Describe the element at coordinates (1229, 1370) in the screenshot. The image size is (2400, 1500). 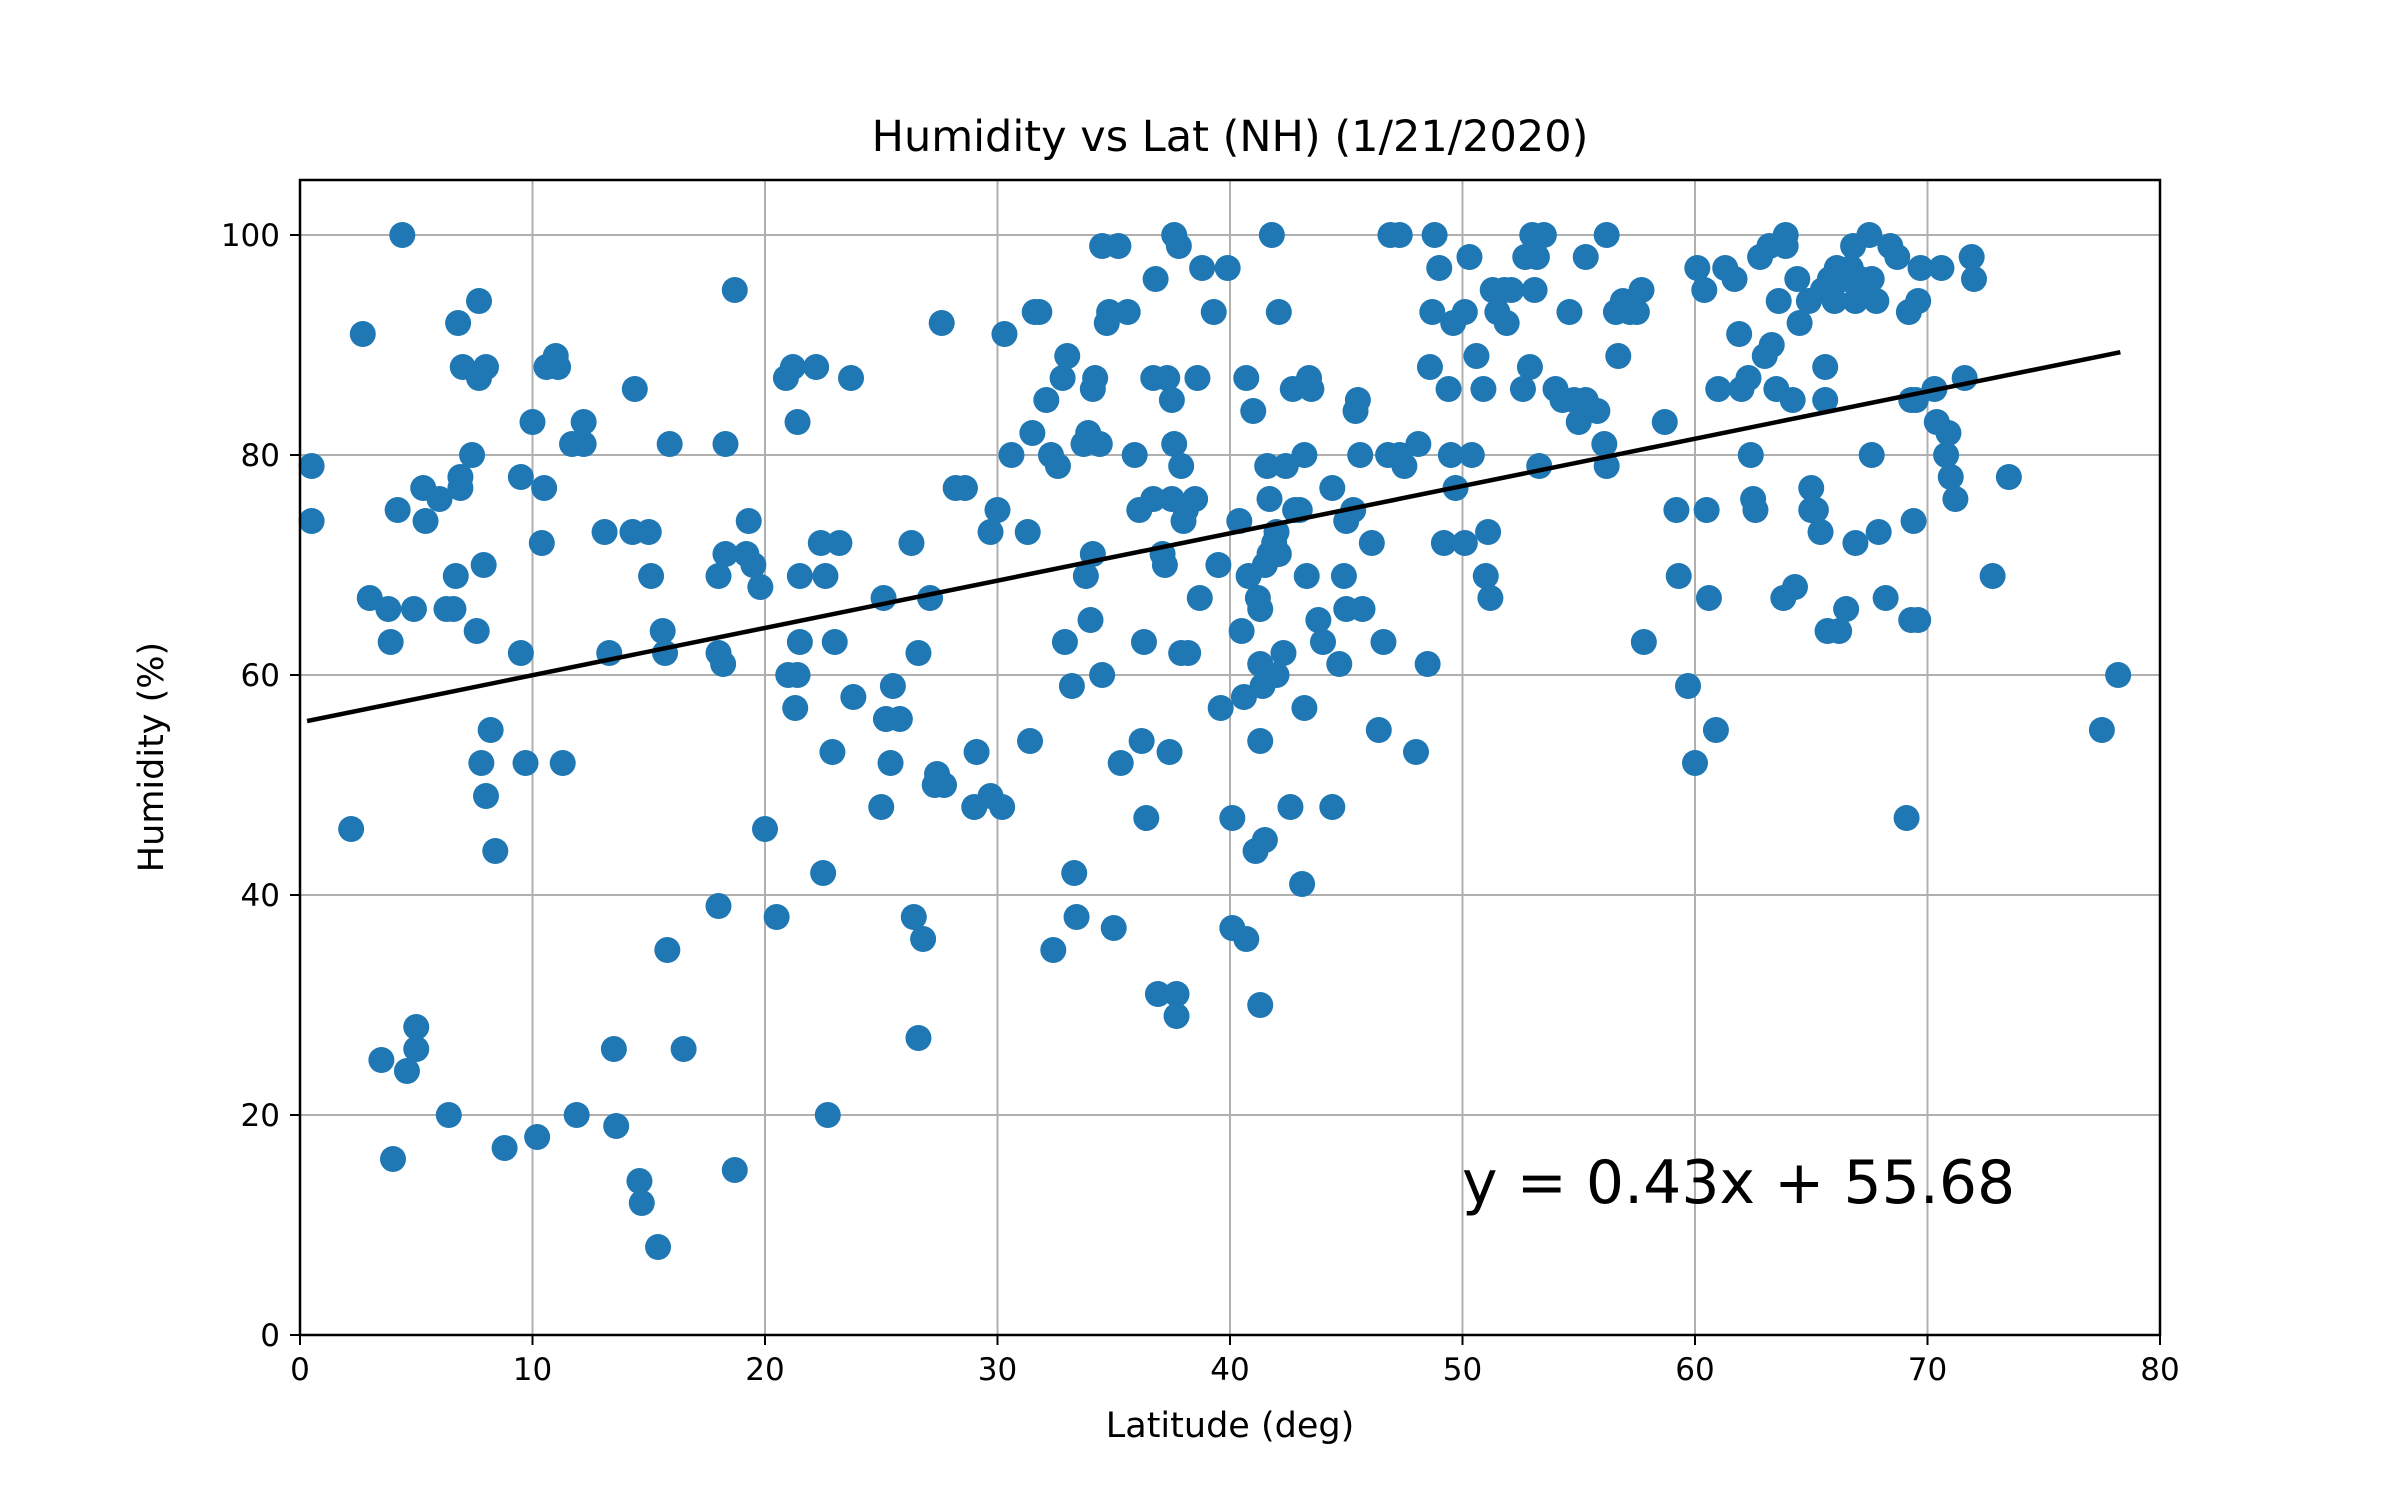
I see `x-tick-label: 40` at that location.